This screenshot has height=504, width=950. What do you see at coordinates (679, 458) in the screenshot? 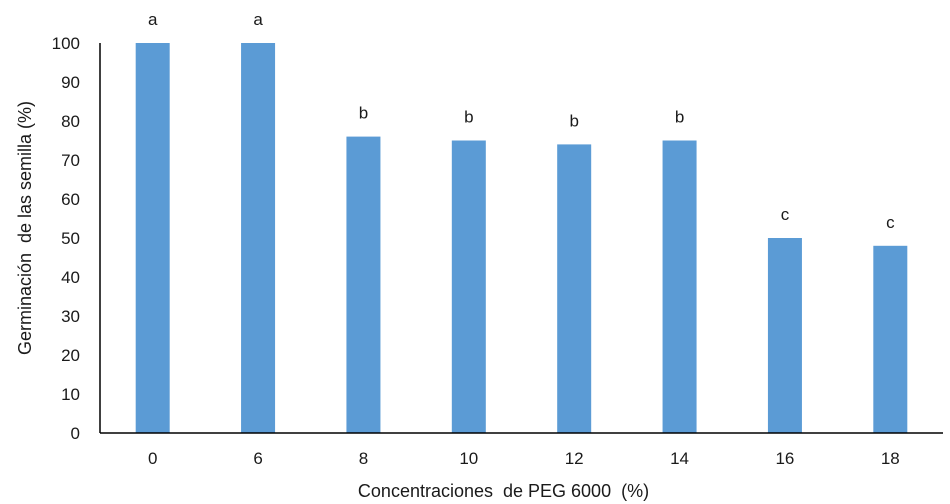
I see `x-tick-label: 14` at bounding box center [679, 458].